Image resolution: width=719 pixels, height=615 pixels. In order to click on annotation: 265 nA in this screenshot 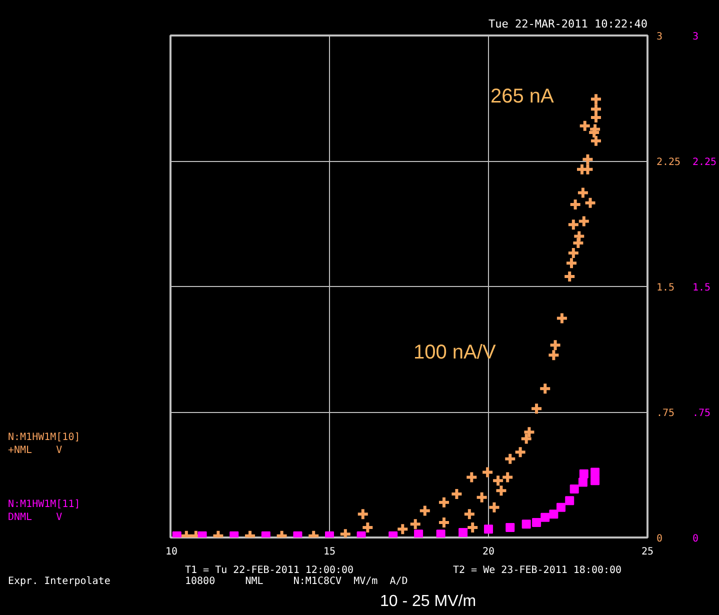, I will do `click(522, 97)`.